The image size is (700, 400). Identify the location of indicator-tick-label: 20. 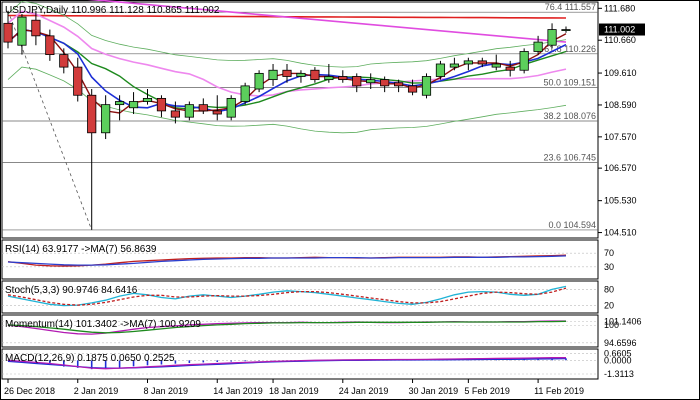
(609, 306).